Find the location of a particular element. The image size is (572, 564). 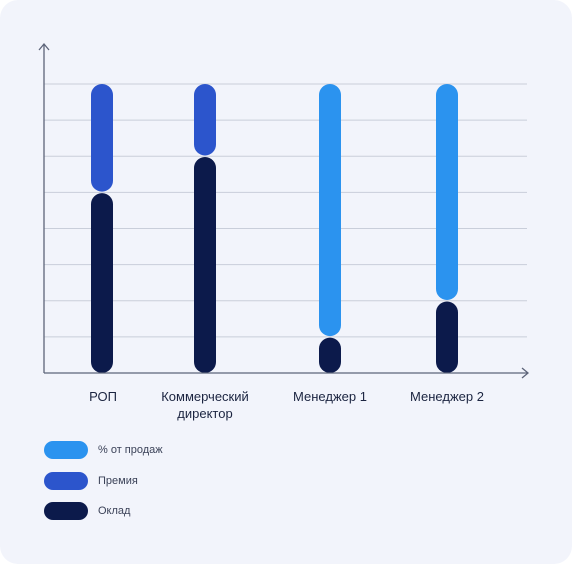

y-axis-arrow-icon is located at coordinates (44, 46).